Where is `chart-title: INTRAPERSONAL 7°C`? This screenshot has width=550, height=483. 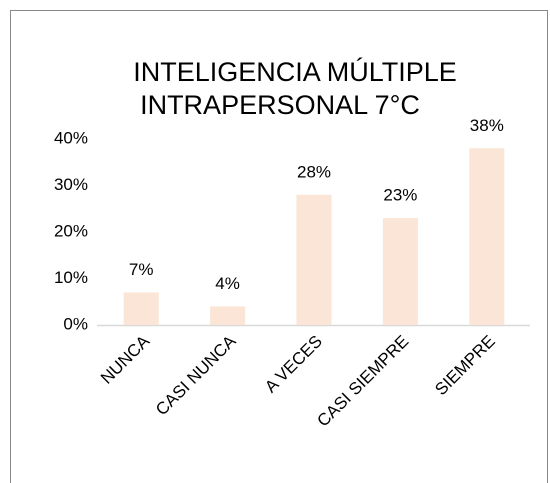
chart-title: INTRAPERSONAL 7°C is located at coordinates (280, 105).